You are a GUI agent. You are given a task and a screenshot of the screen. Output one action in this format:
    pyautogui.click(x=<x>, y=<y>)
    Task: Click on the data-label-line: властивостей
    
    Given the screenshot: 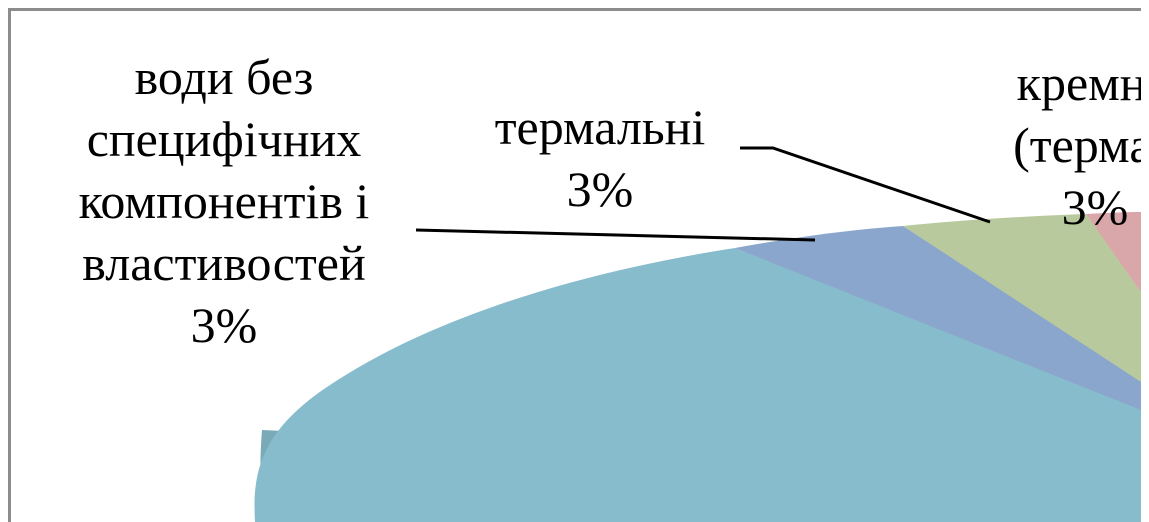 What is the action you would take?
    pyautogui.click(x=224, y=263)
    